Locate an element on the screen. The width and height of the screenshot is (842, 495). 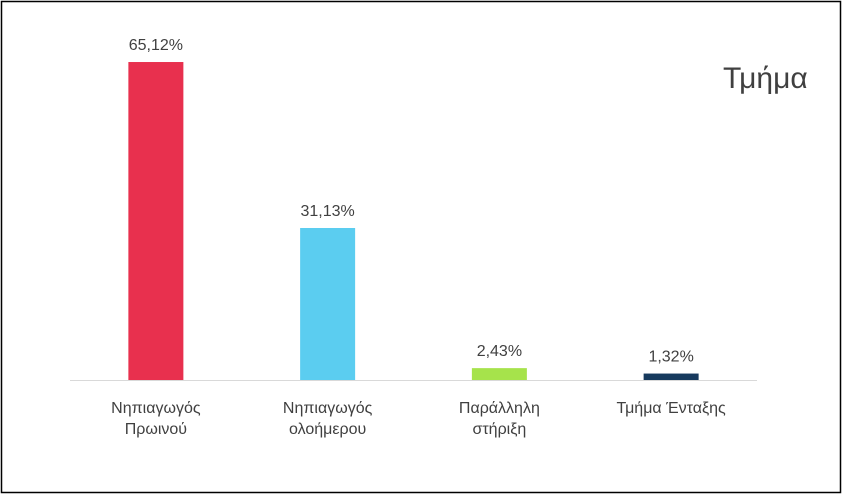
data-label: 31,13% is located at coordinates (327, 211).